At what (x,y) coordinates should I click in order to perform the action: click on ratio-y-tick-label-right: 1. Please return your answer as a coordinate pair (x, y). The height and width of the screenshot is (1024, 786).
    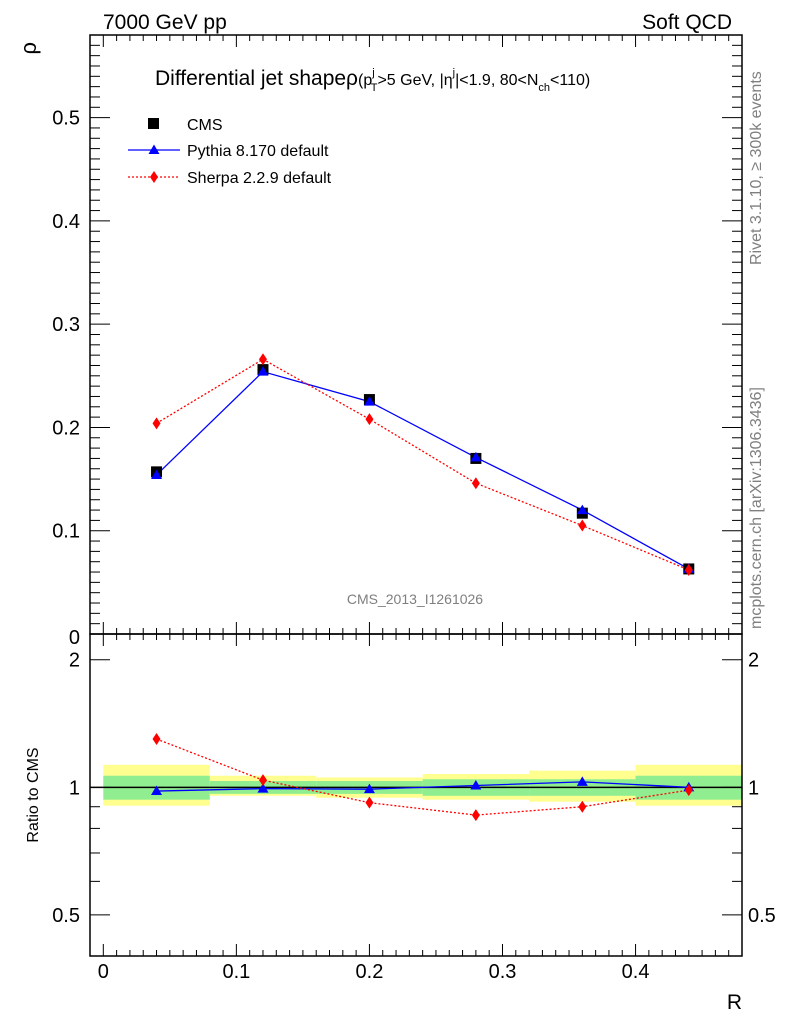
    Looking at the image, I should click on (753, 788).